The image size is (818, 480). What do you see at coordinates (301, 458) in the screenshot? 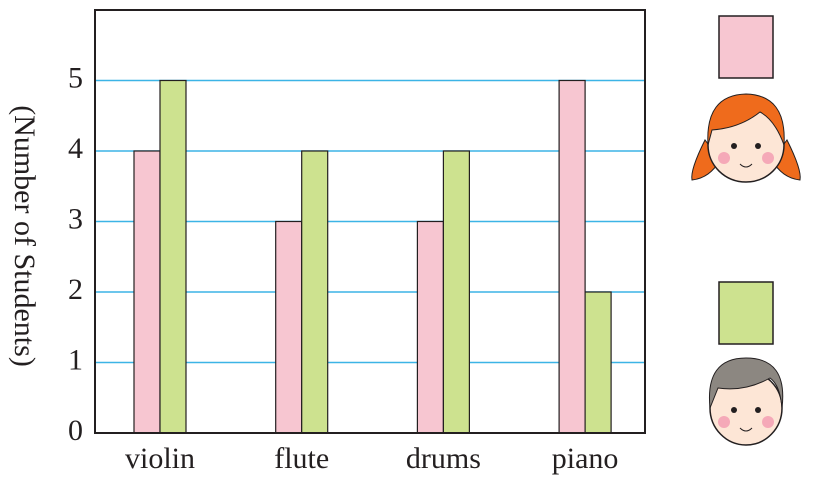
I see `x-tick-label: flute` at bounding box center [301, 458].